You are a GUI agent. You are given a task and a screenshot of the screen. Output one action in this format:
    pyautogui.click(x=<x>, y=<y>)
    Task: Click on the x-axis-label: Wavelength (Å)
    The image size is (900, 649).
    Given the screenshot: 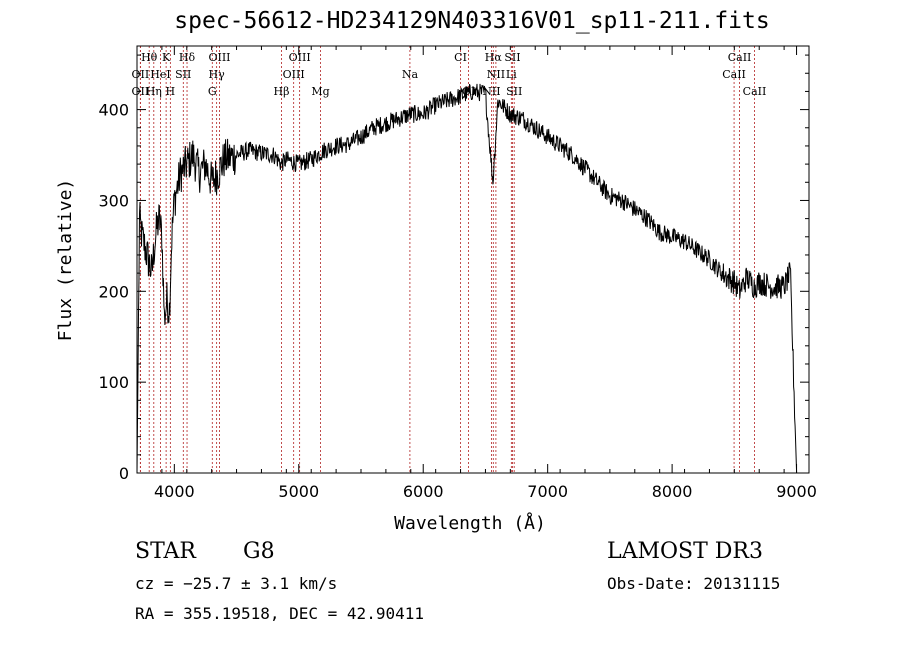 What is the action you would take?
    pyautogui.click(x=470, y=523)
    